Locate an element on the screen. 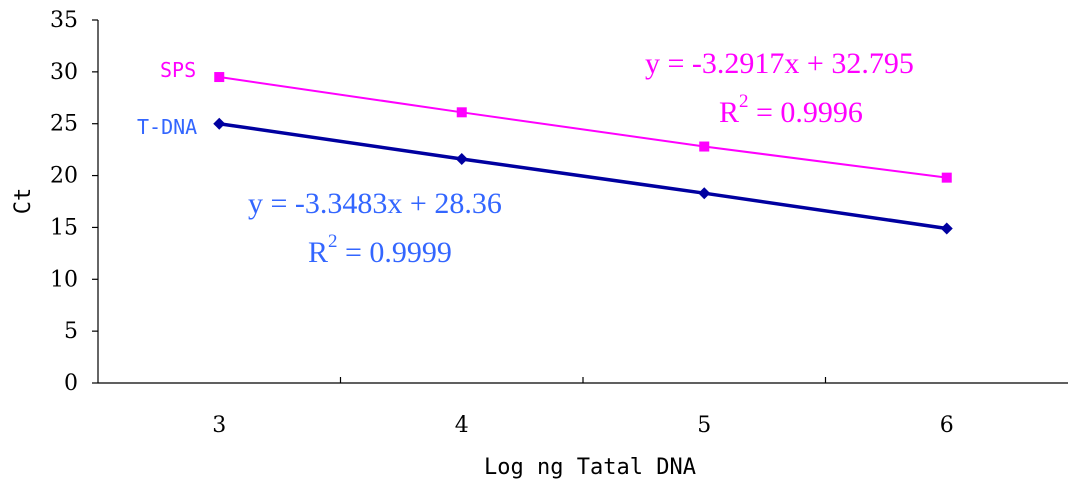 Image resolution: width=1071 pixels, height=482 pixels. x-axis-title: Log ng Tatal DNA is located at coordinates (590, 467).